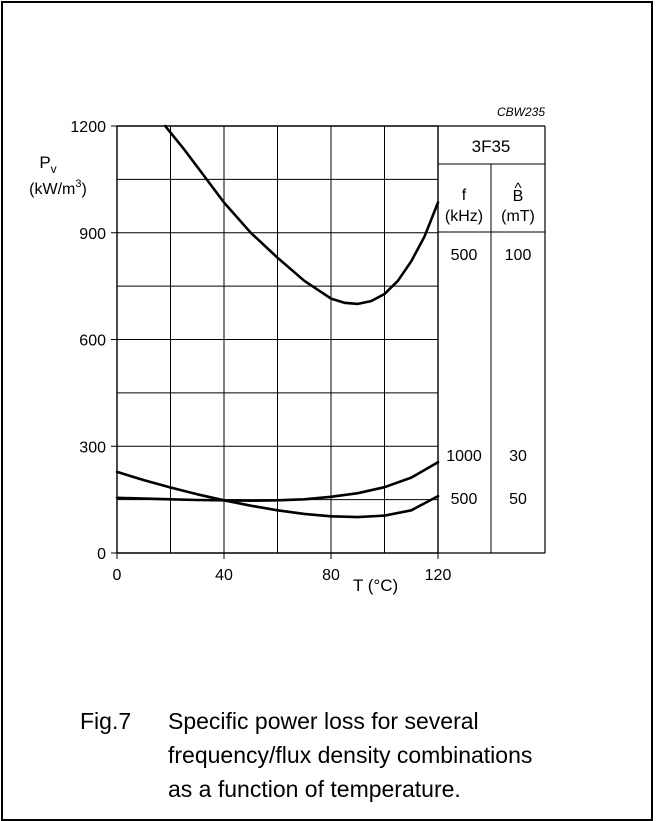  I want to click on x-tick-label: 80, so click(331, 575).